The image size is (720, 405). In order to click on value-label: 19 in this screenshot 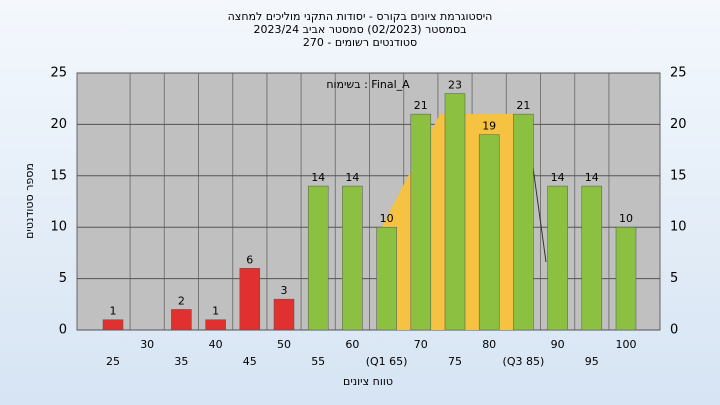, I will do `click(489, 126)`.